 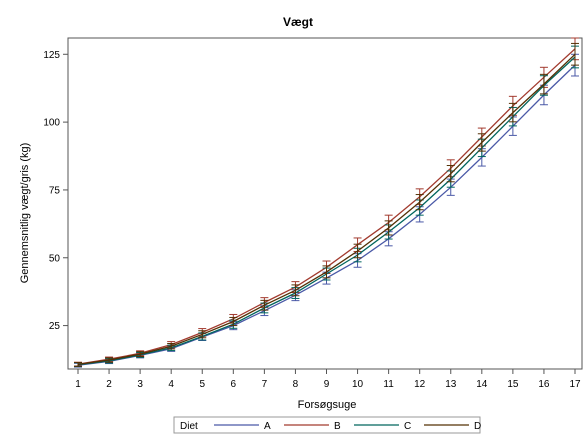 What do you see at coordinates (407, 426) in the screenshot?
I see `legend-label: C` at bounding box center [407, 426].